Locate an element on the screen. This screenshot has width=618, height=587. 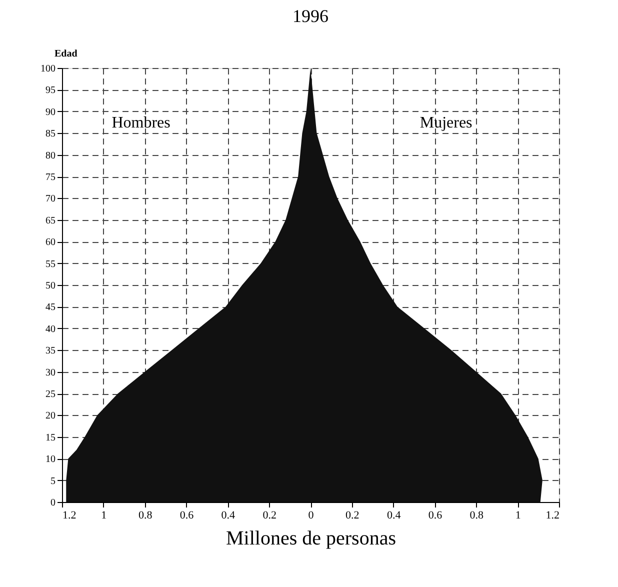
y-tick-label: 5 is located at coordinates (53, 481).